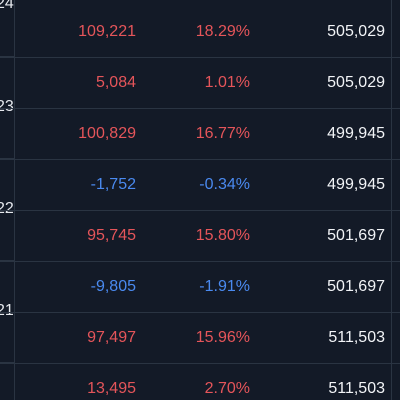  I want to click on change-value: 5,084, so click(115, 82).